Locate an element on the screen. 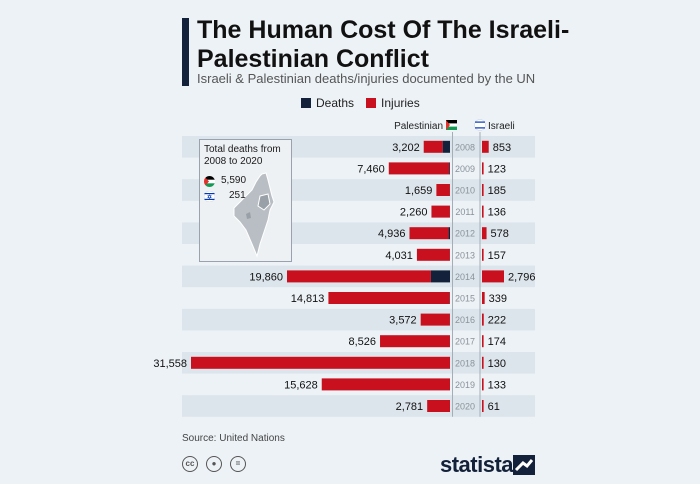  header-israel-flag-icon is located at coordinates (480, 125).